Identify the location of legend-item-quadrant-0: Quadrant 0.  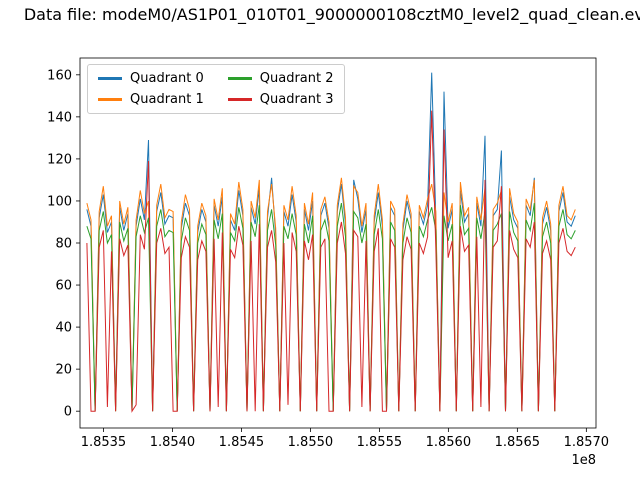
(151, 78).